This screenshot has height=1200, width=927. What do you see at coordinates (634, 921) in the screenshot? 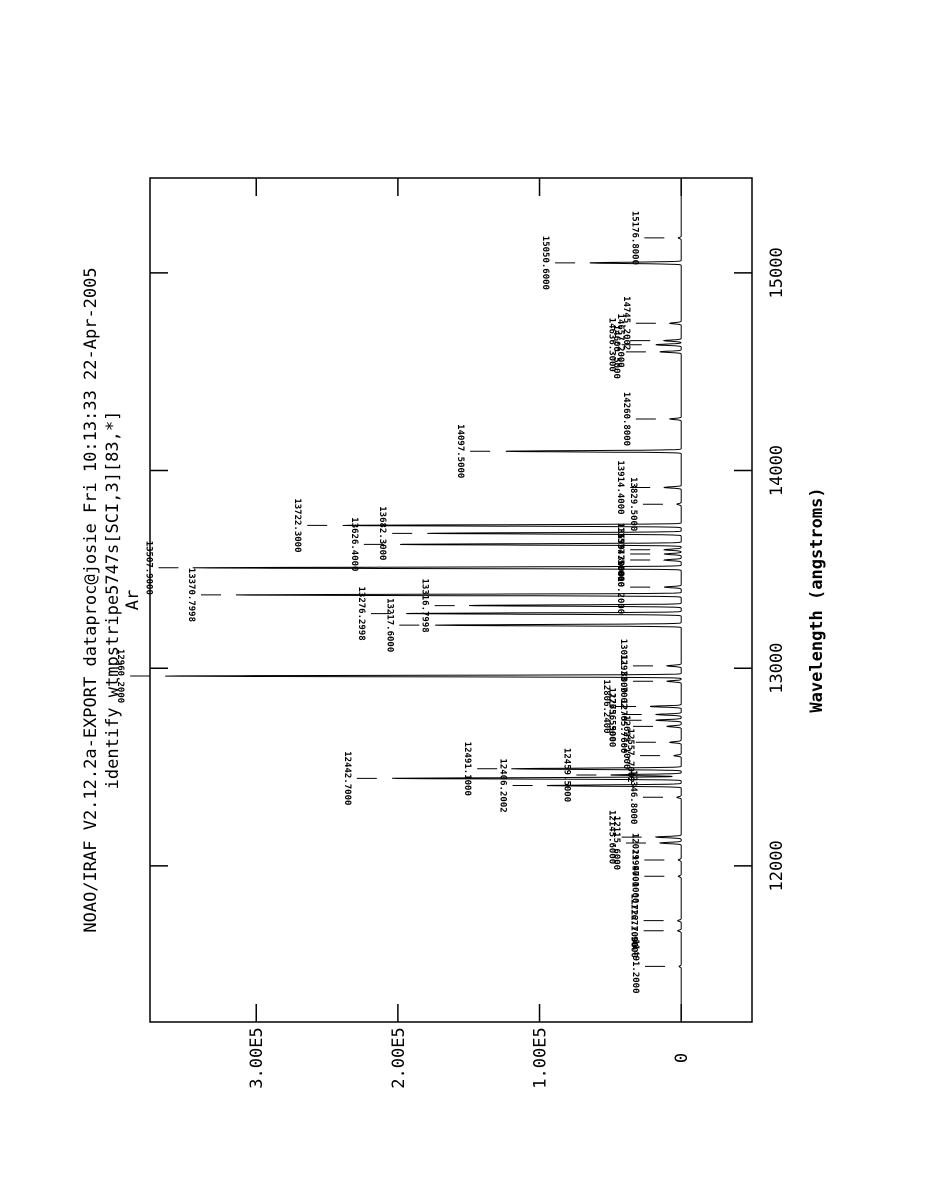
I see `line-label-2: 11722.7000` at bounding box center [634, 921].